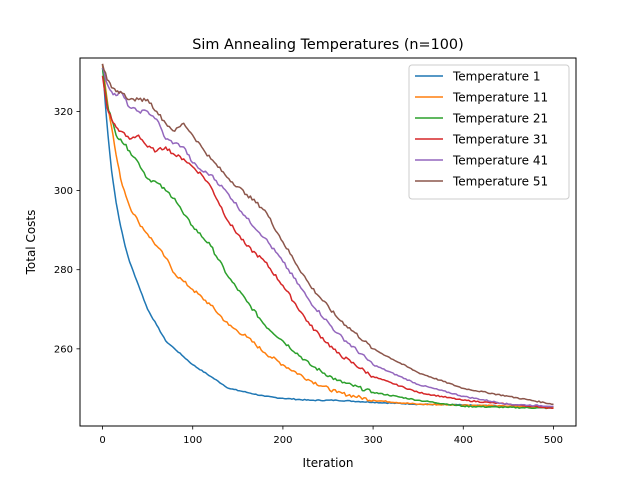 The height and width of the screenshot is (484, 640). I want to click on legend-box, so click(489, 132).